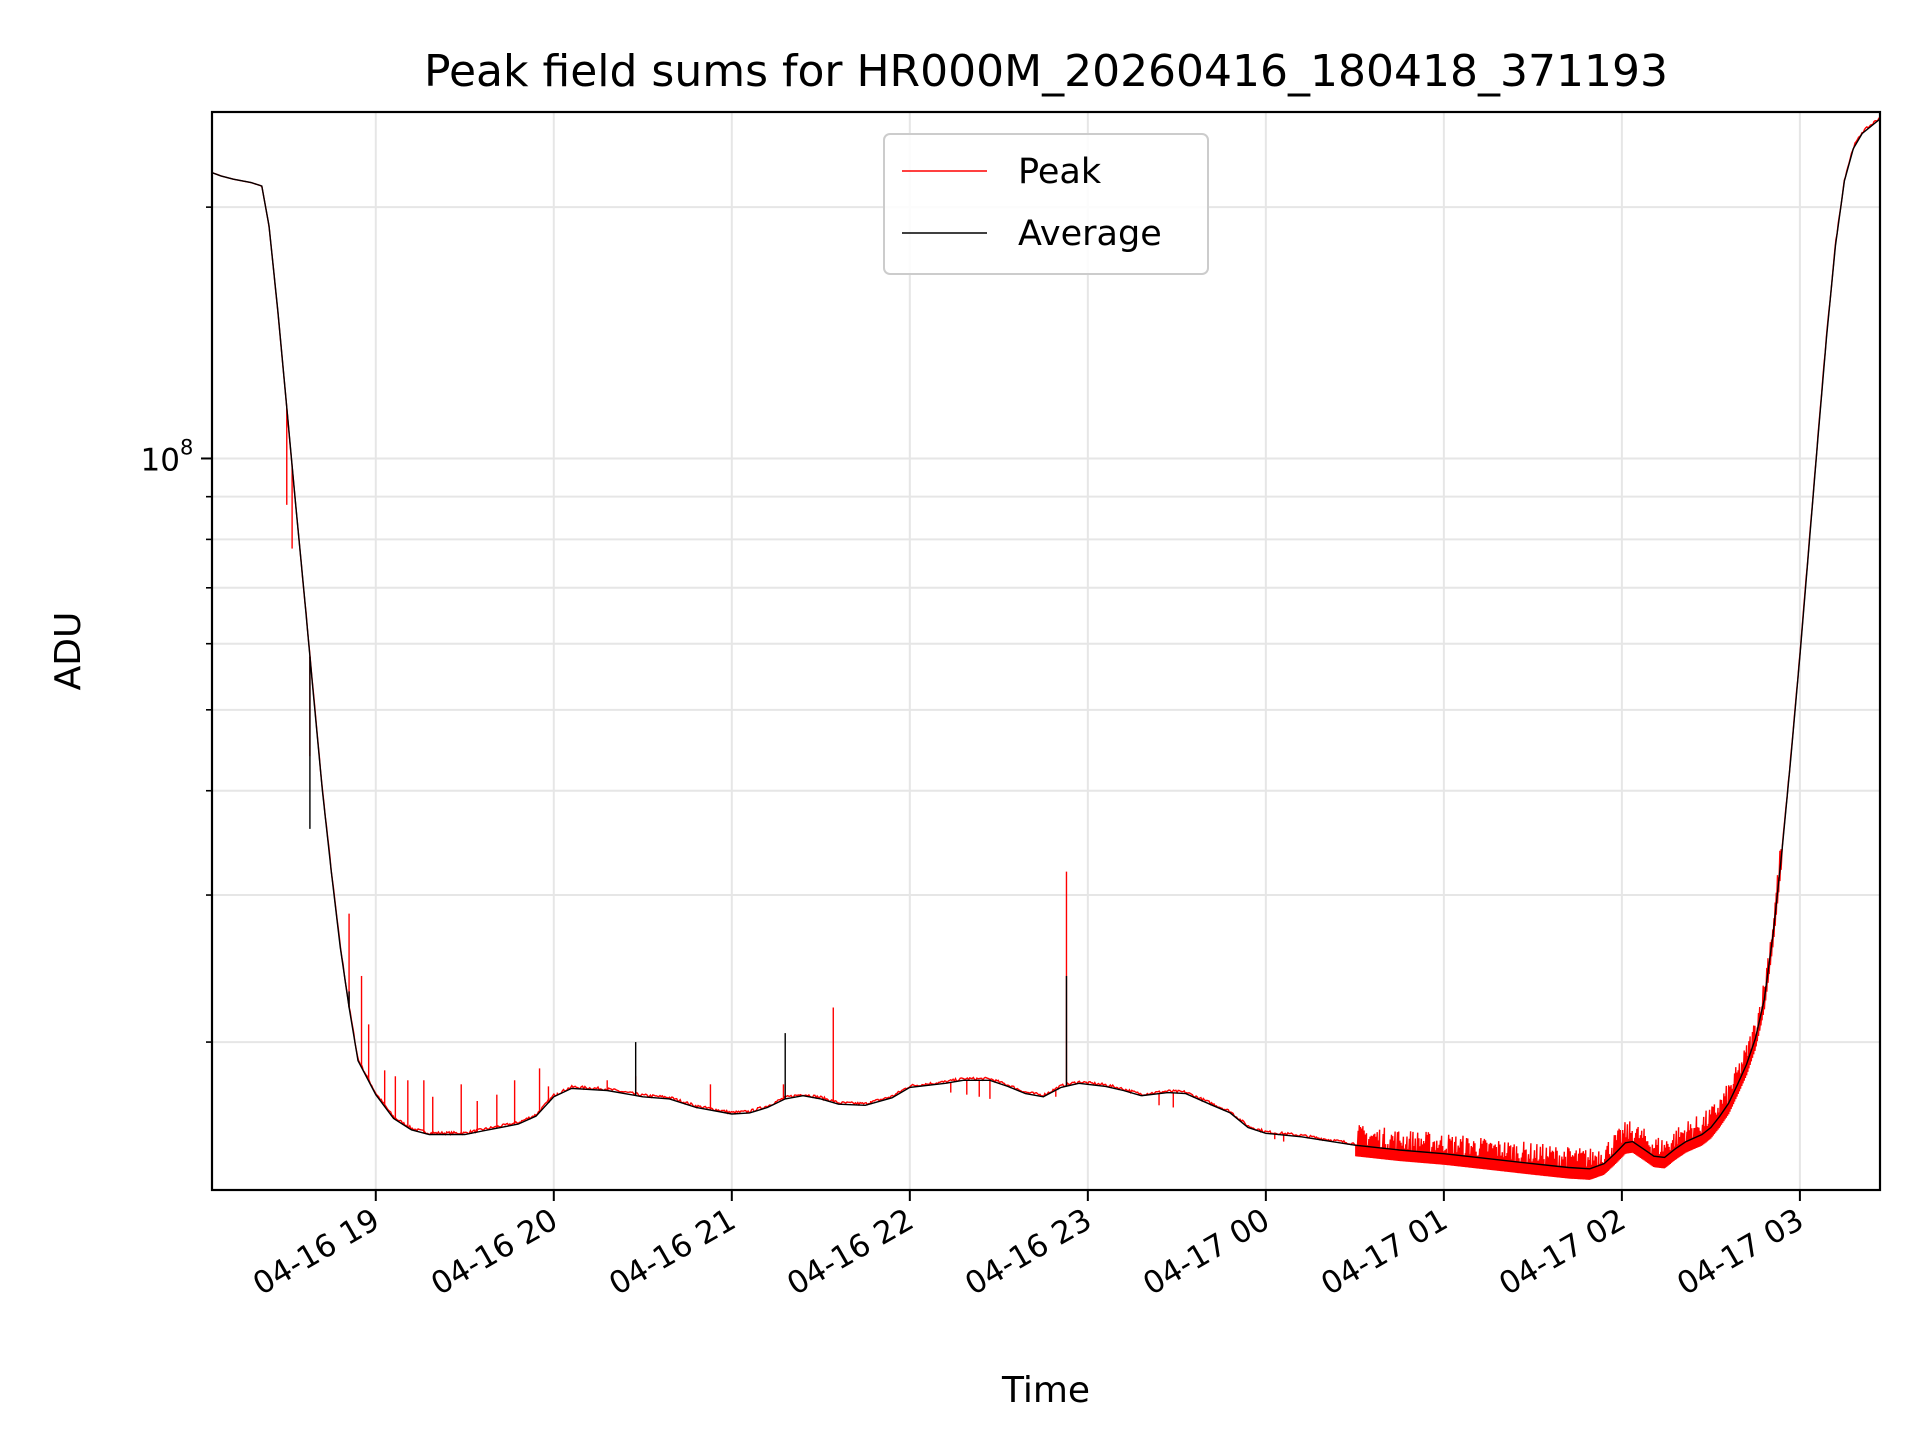 Image resolution: width=1920 pixels, height=1440 pixels. I want to click on legend-label-average: Average, so click(1090, 234).